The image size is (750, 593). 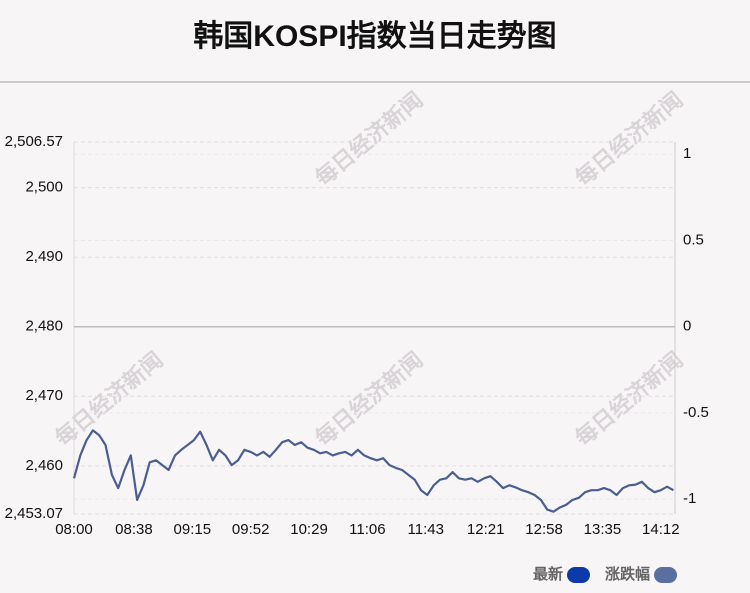 What do you see at coordinates (134, 529) in the screenshot?
I see `x-tick-label: 08:38` at bounding box center [134, 529].